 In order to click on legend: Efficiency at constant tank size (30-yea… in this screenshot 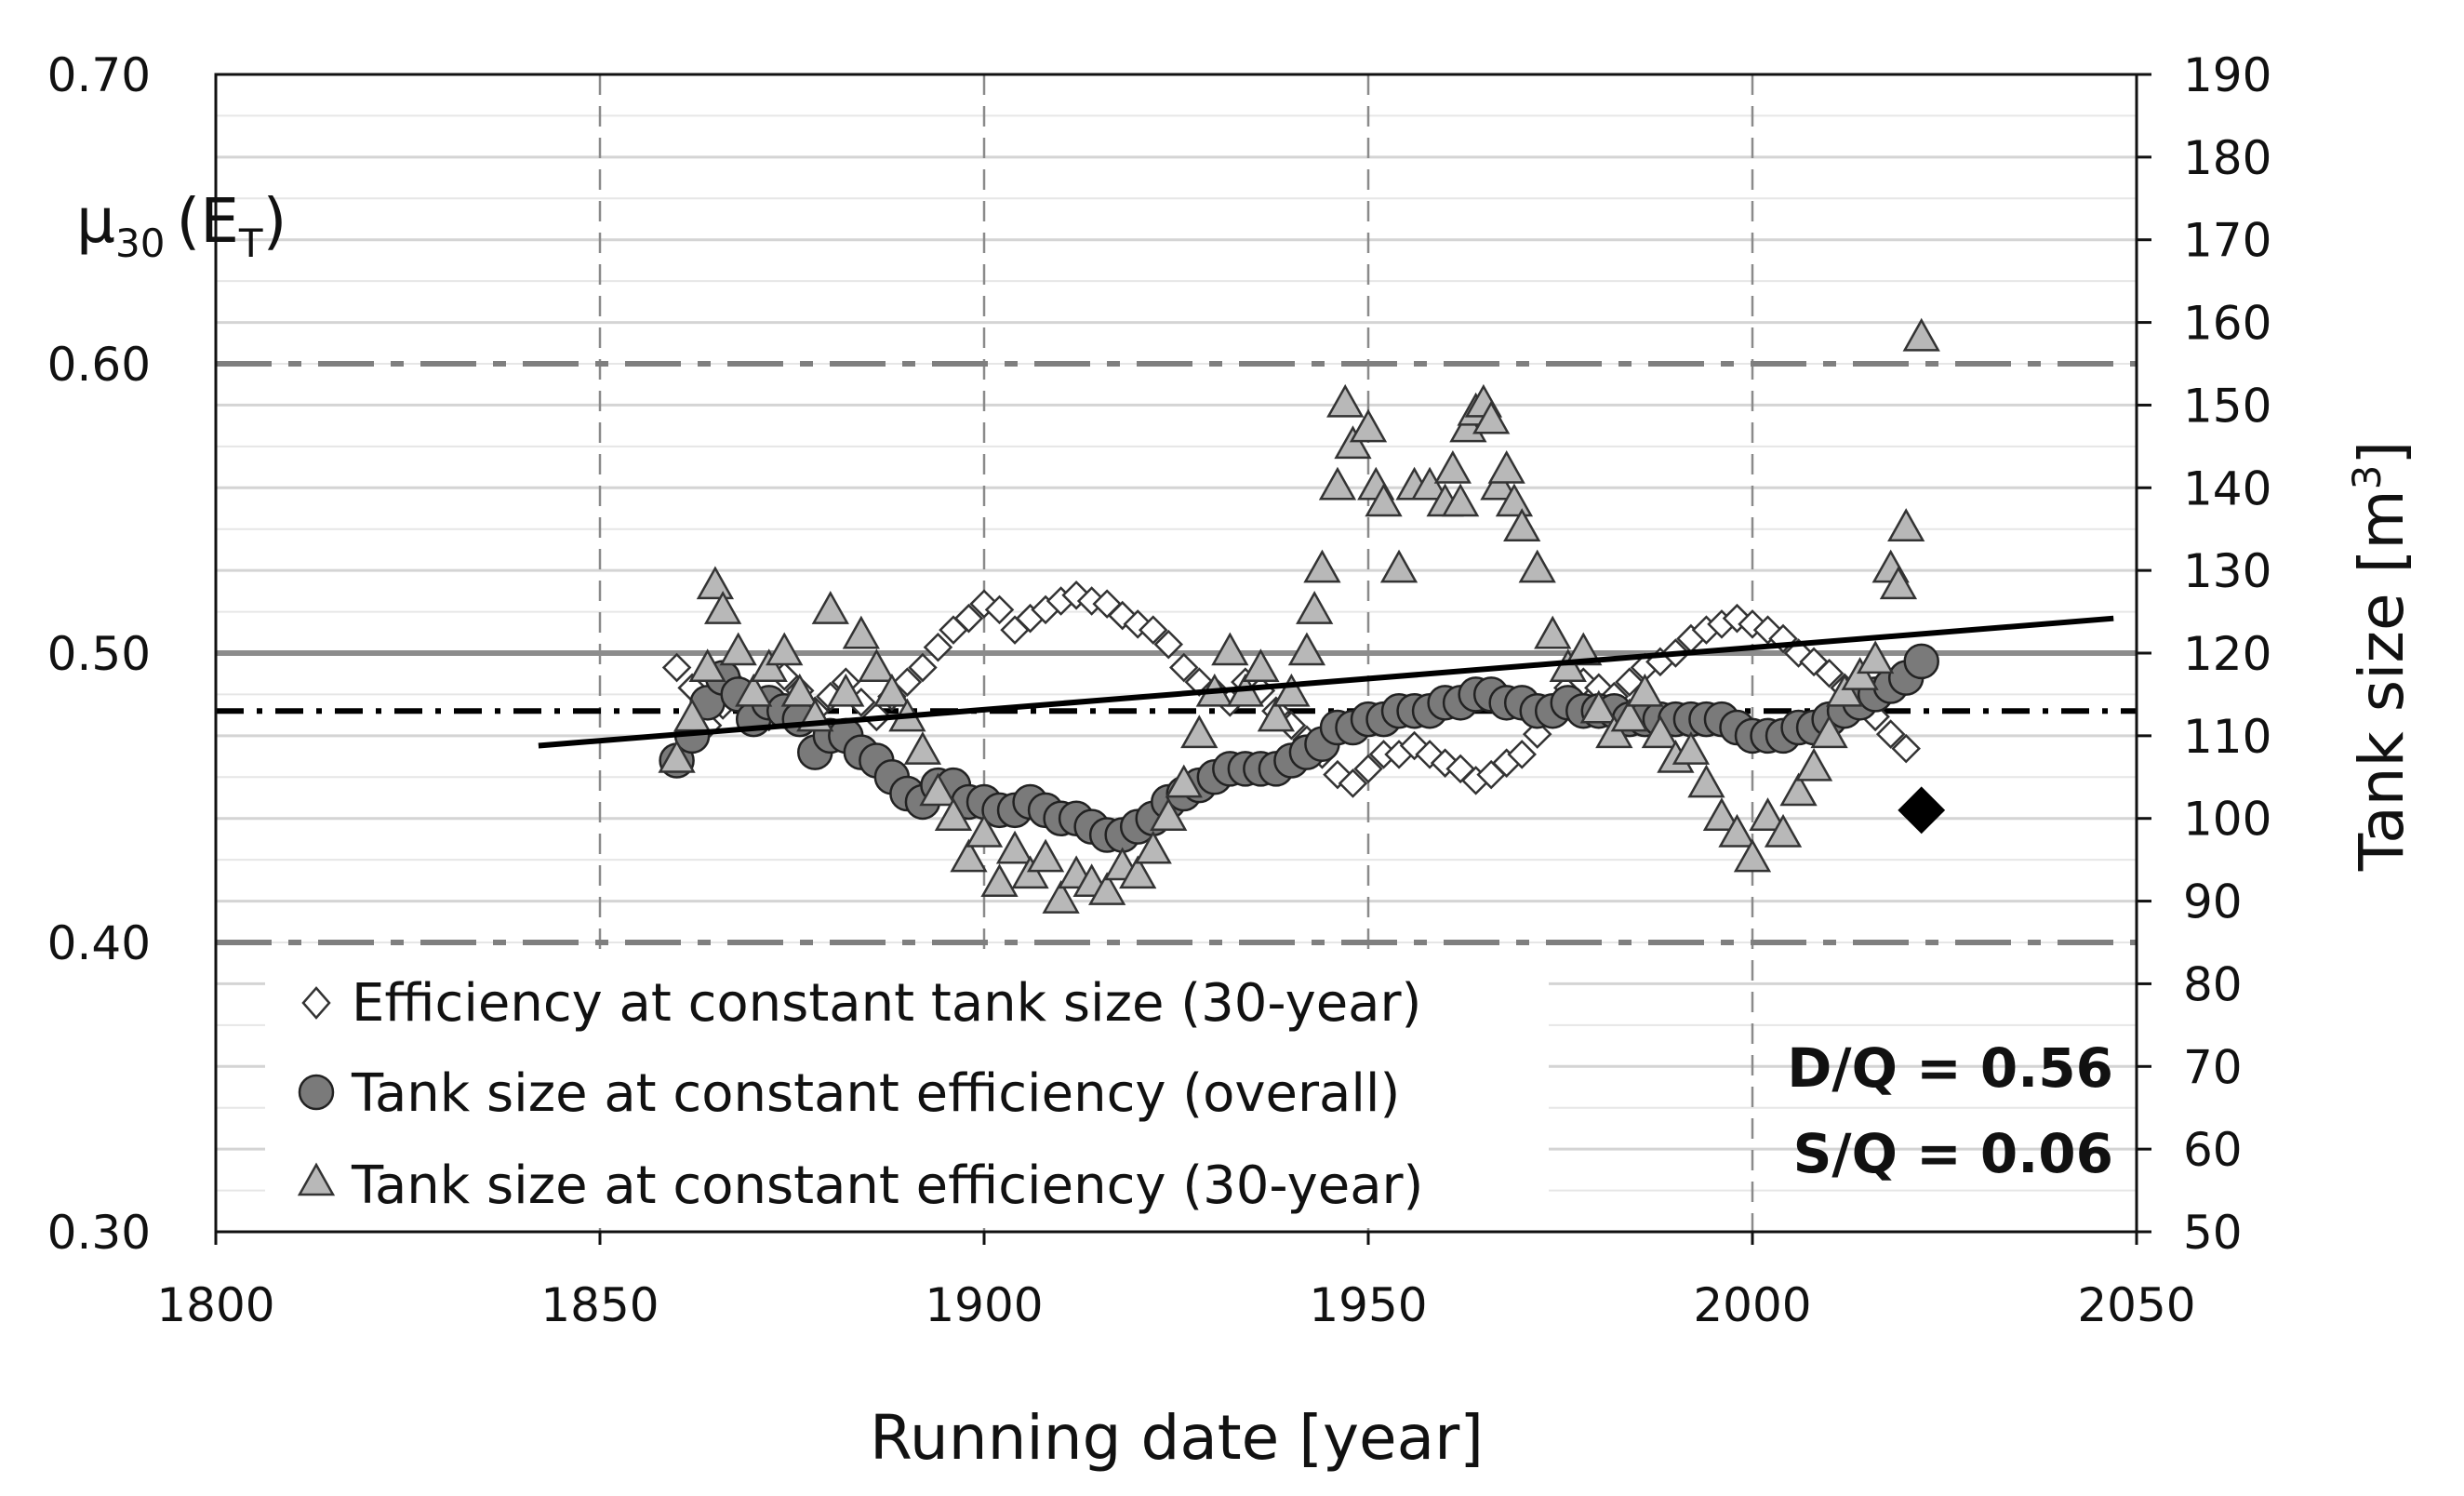, I will do `click(907, 1093)`.